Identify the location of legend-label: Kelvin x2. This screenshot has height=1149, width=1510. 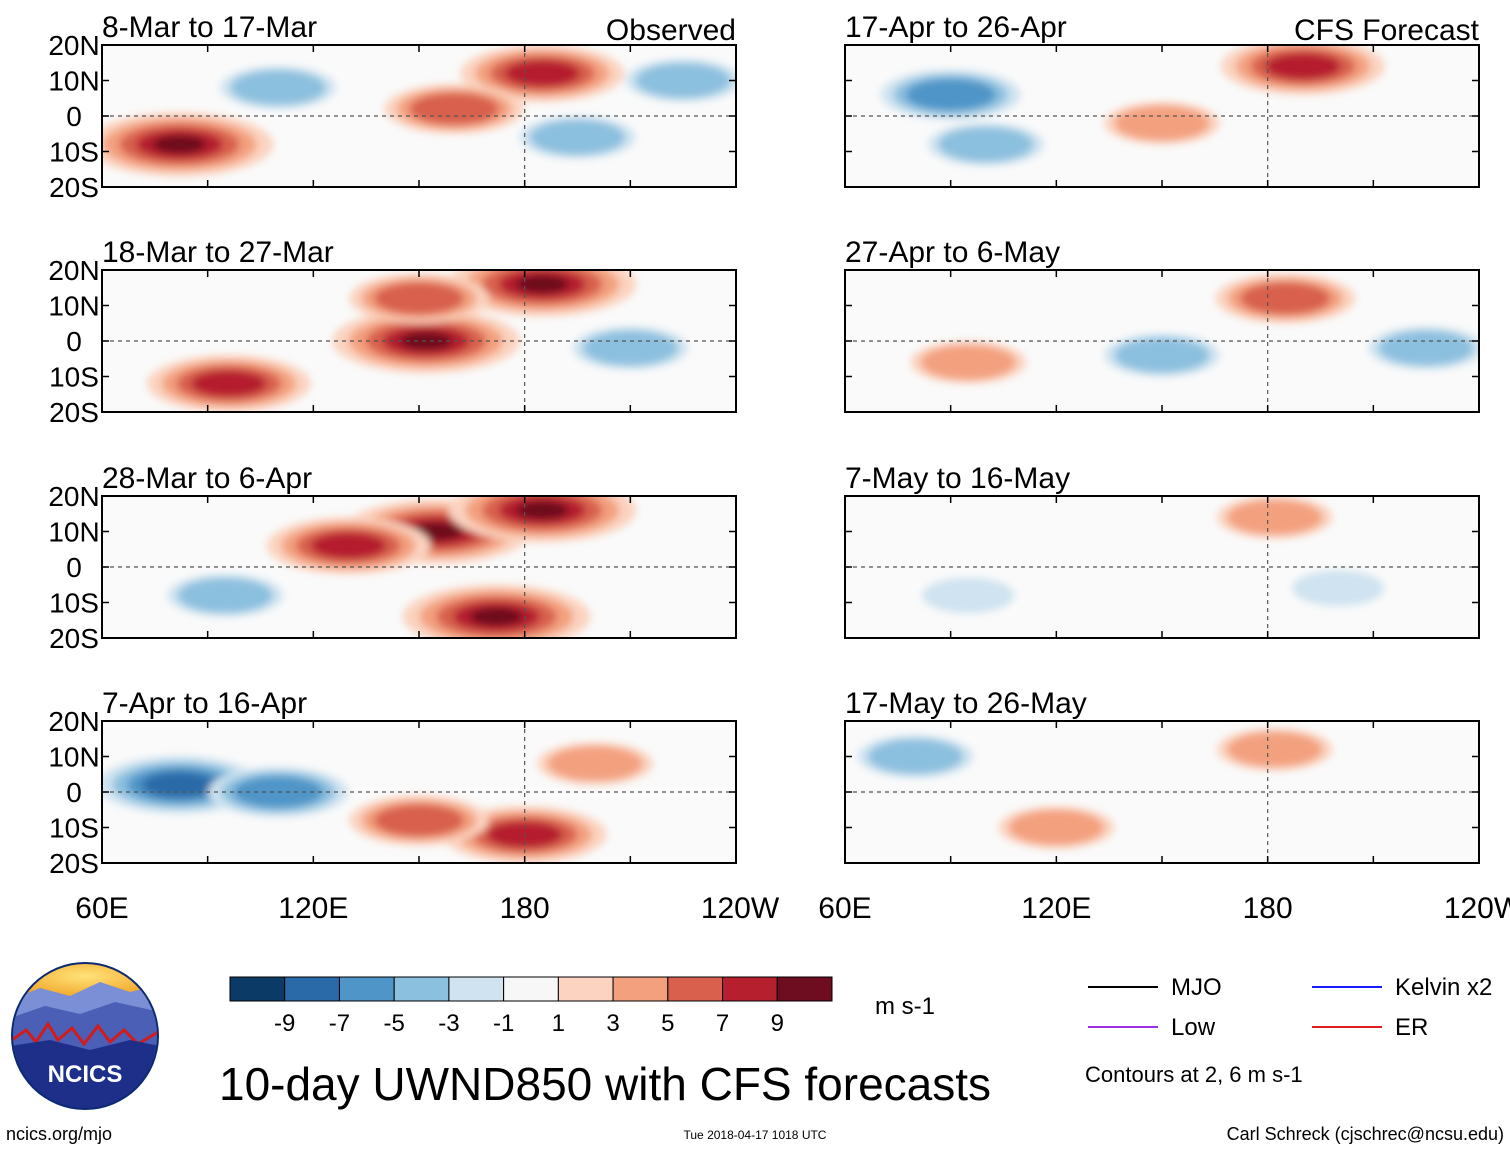
(1443, 987).